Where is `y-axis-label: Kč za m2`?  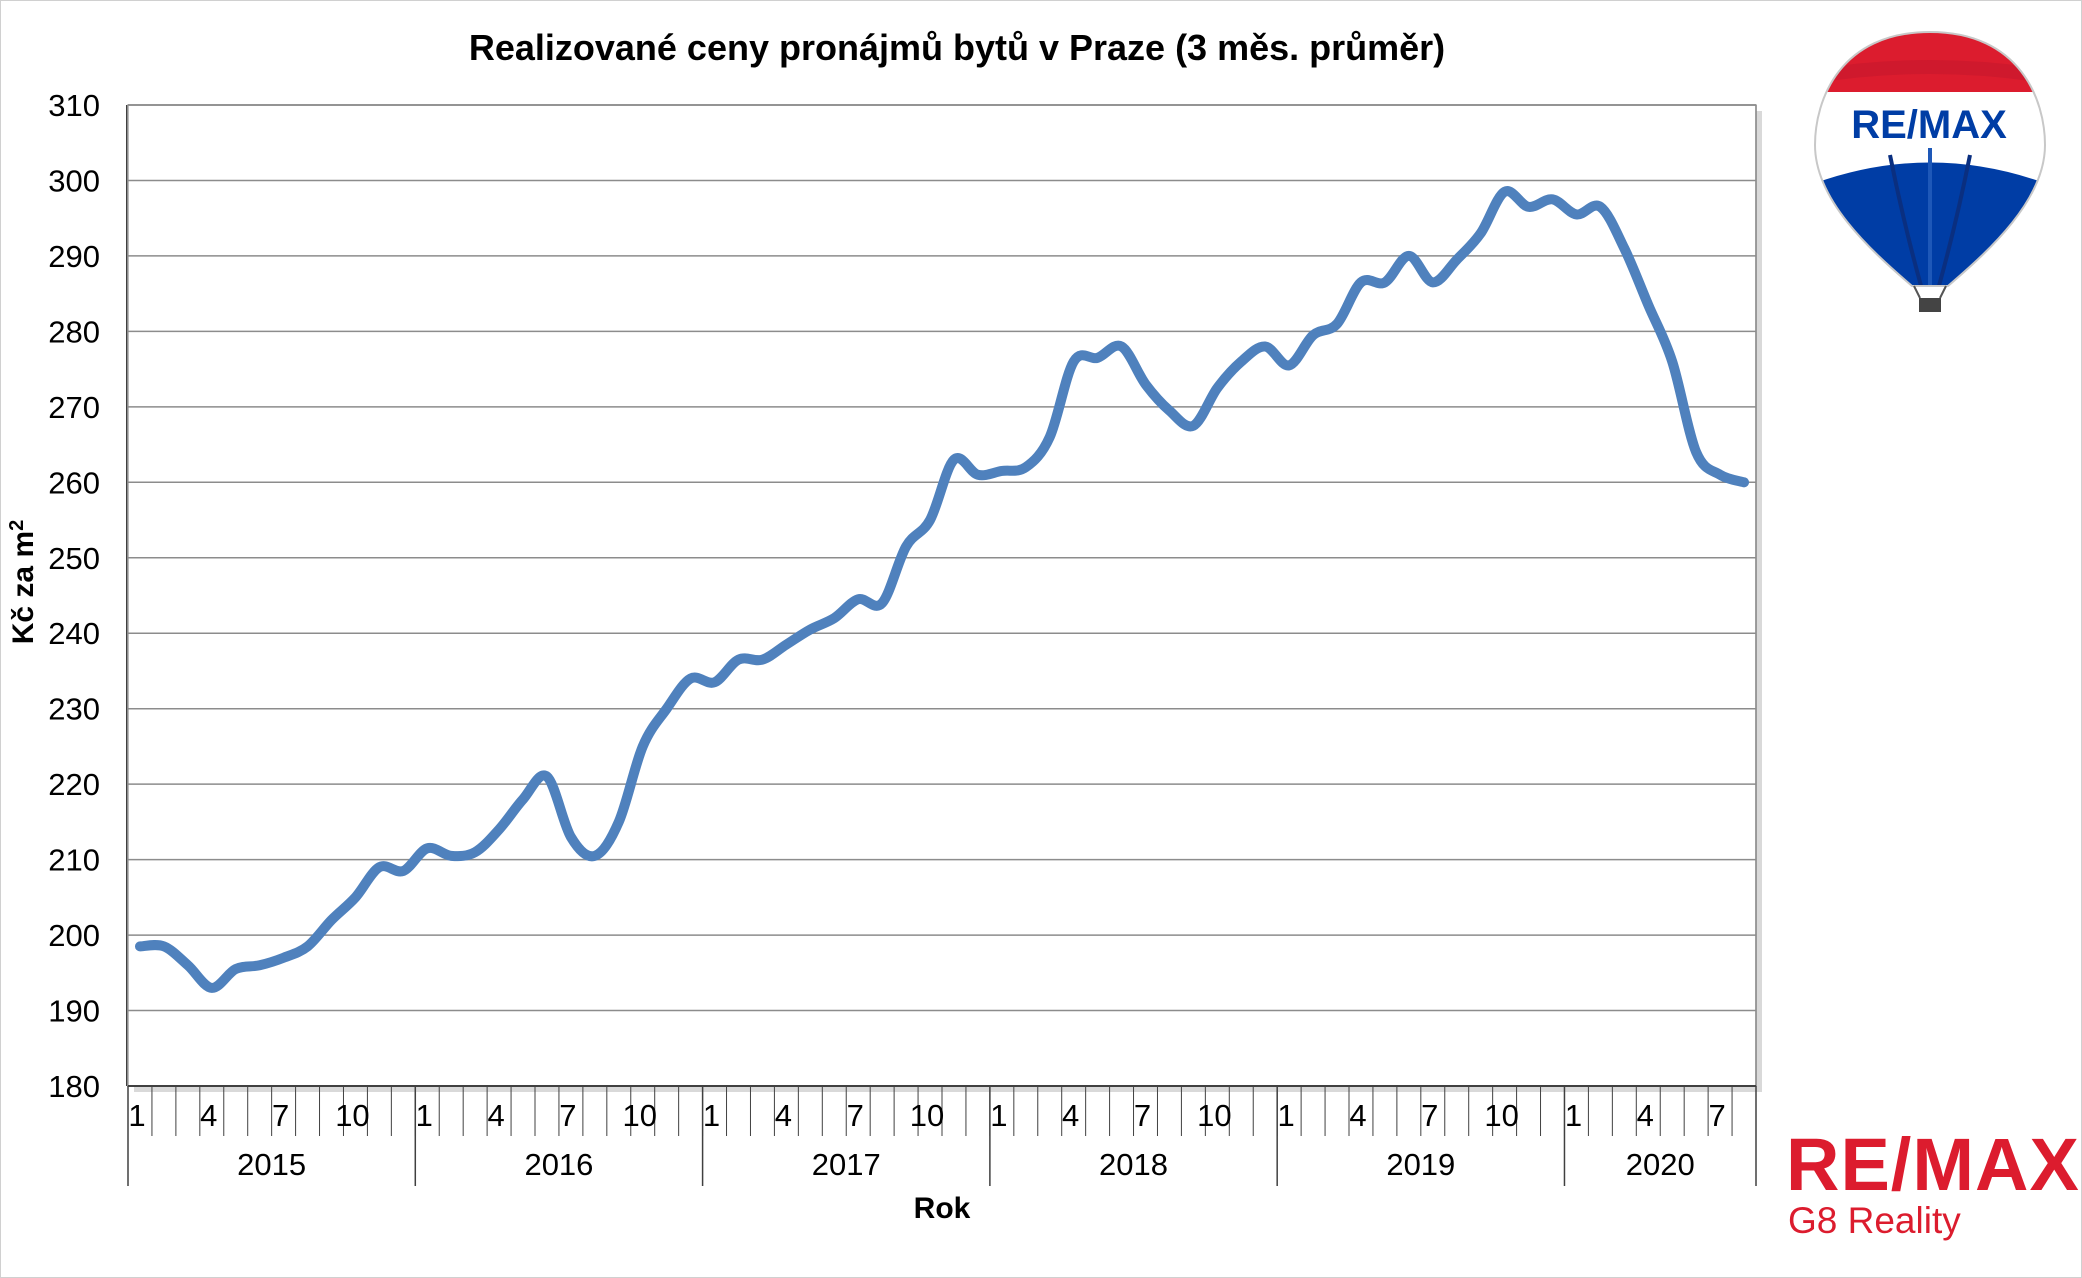 y-axis-label: Kč za m2 is located at coordinates (23, 582).